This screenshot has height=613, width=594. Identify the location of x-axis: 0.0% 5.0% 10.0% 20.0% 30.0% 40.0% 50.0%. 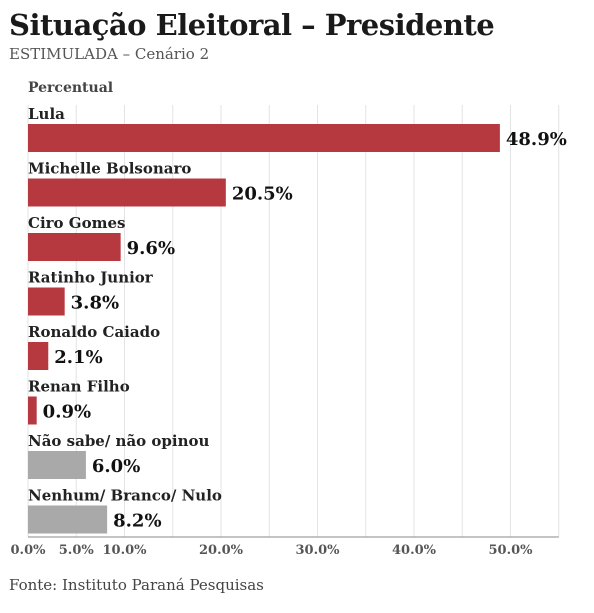
(285, 547).